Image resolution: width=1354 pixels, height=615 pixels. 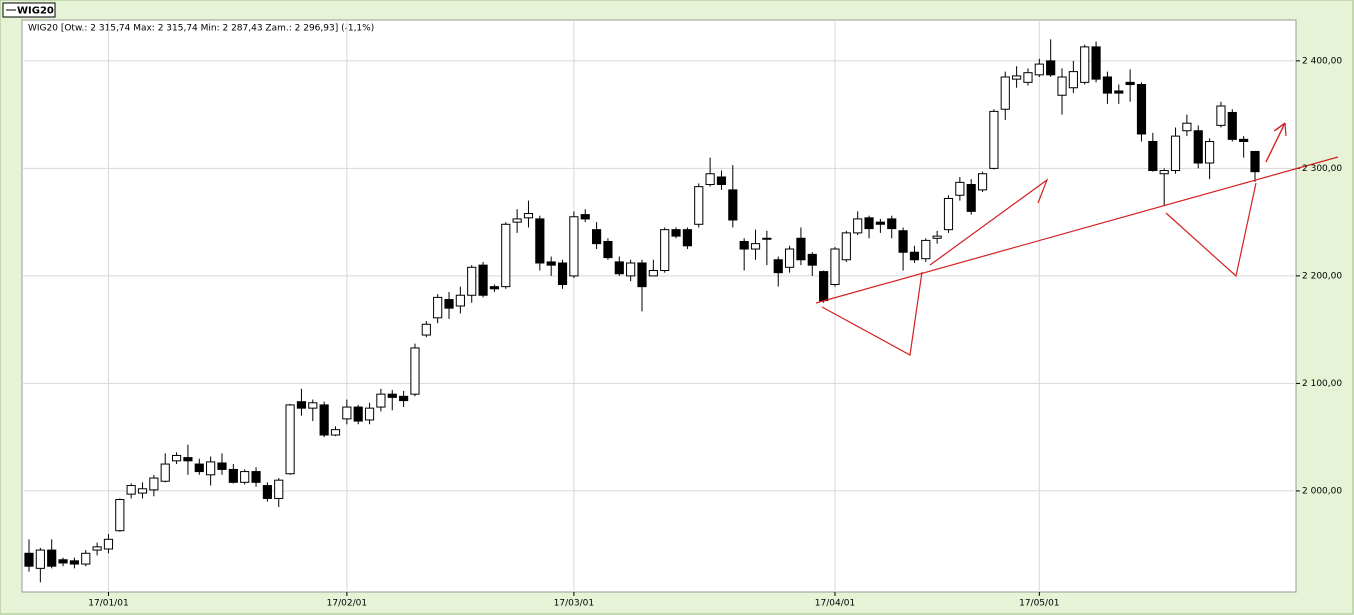 I want to click on x-tick-label: 17/03/01, so click(x=574, y=604).